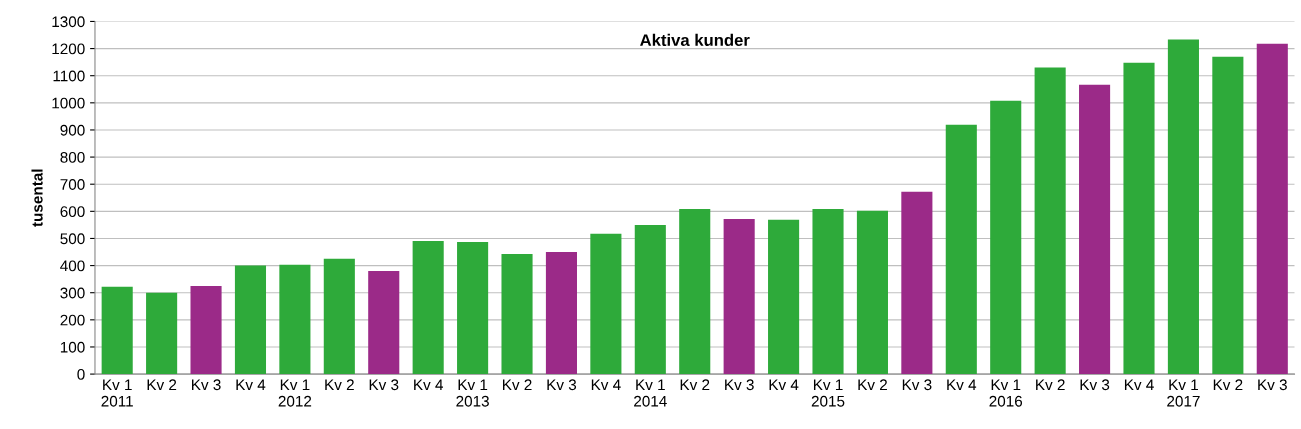 This screenshot has height=429, width=1301. What do you see at coordinates (72, 293) in the screenshot?
I see `y-tick-label: 300` at bounding box center [72, 293].